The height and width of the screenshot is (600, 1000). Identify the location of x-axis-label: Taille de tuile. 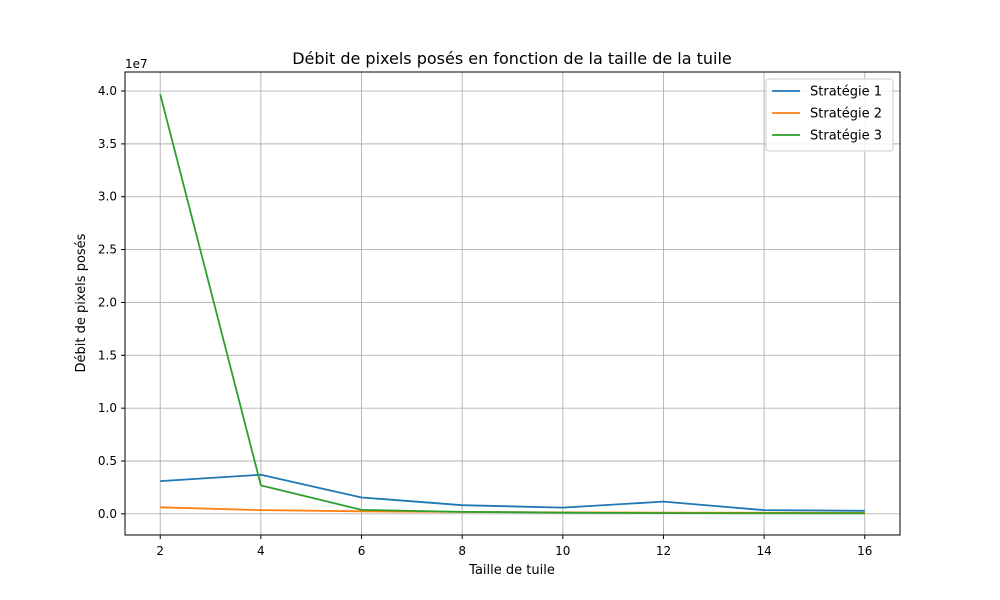
(511, 570).